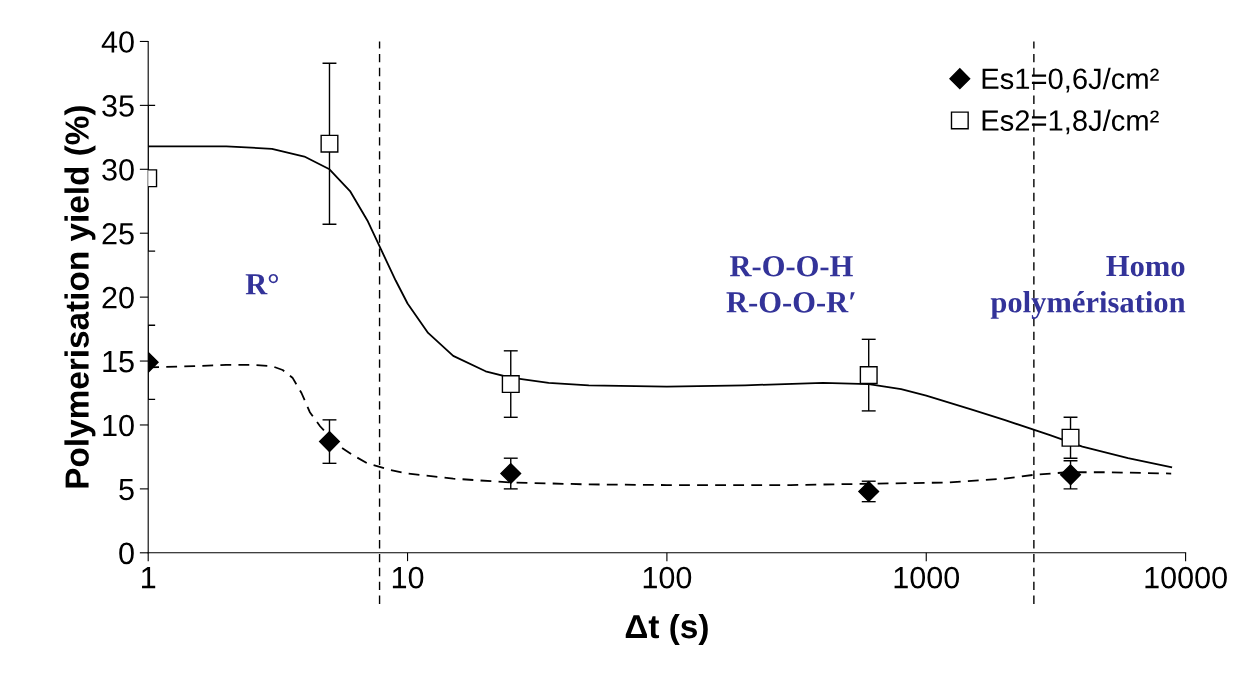  Describe the element at coordinates (261, 284) in the screenshot. I see `annotation: R°` at that location.